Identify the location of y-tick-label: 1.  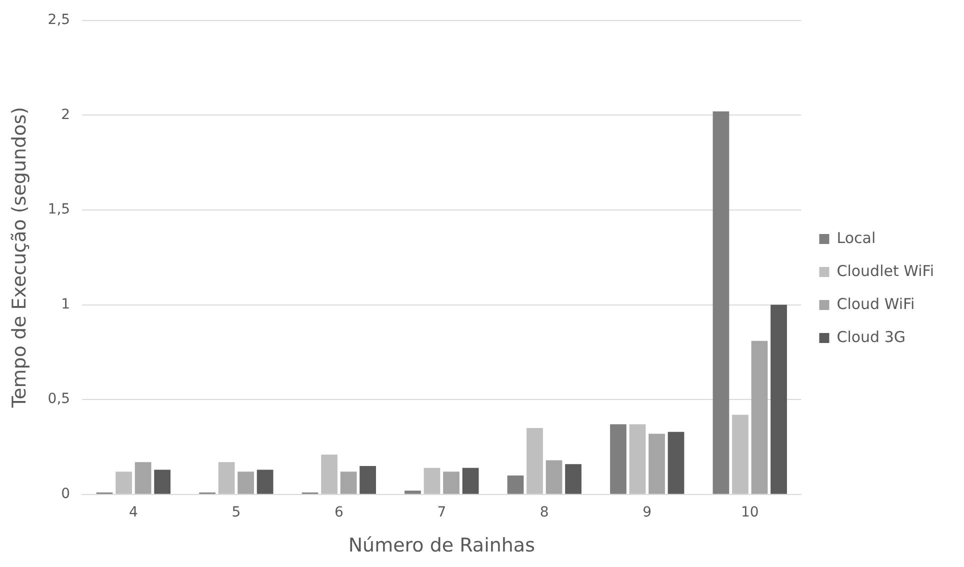
(65, 304).